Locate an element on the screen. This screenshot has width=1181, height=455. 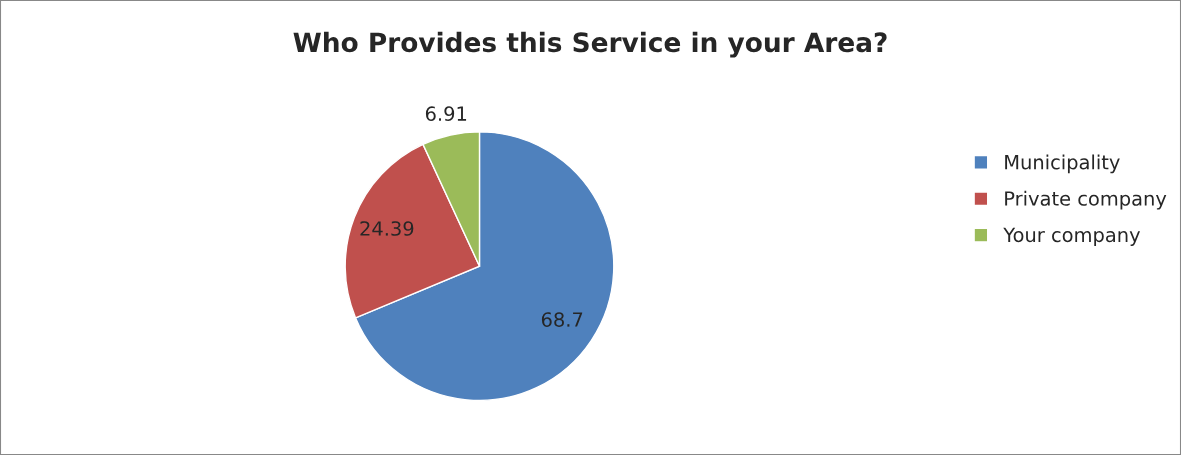
data-label: 6.91 is located at coordinates (446, 113).